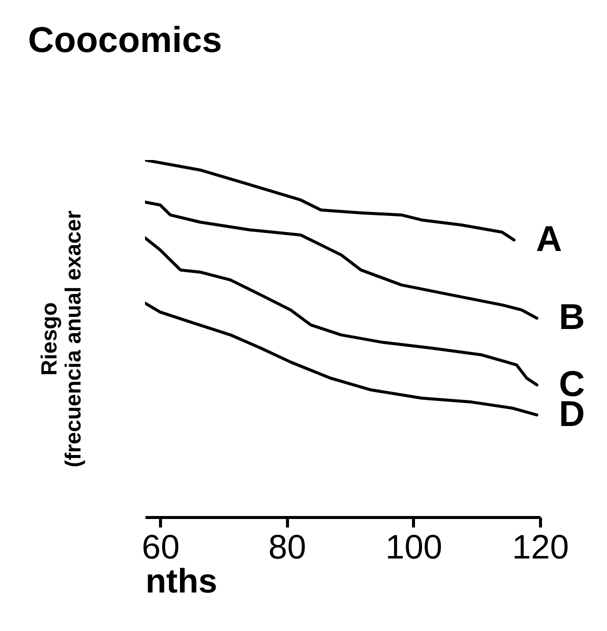 The height and width of the screenshot is (631, 607). I want to click on chart-title: Coocomics, so click(125, 39).